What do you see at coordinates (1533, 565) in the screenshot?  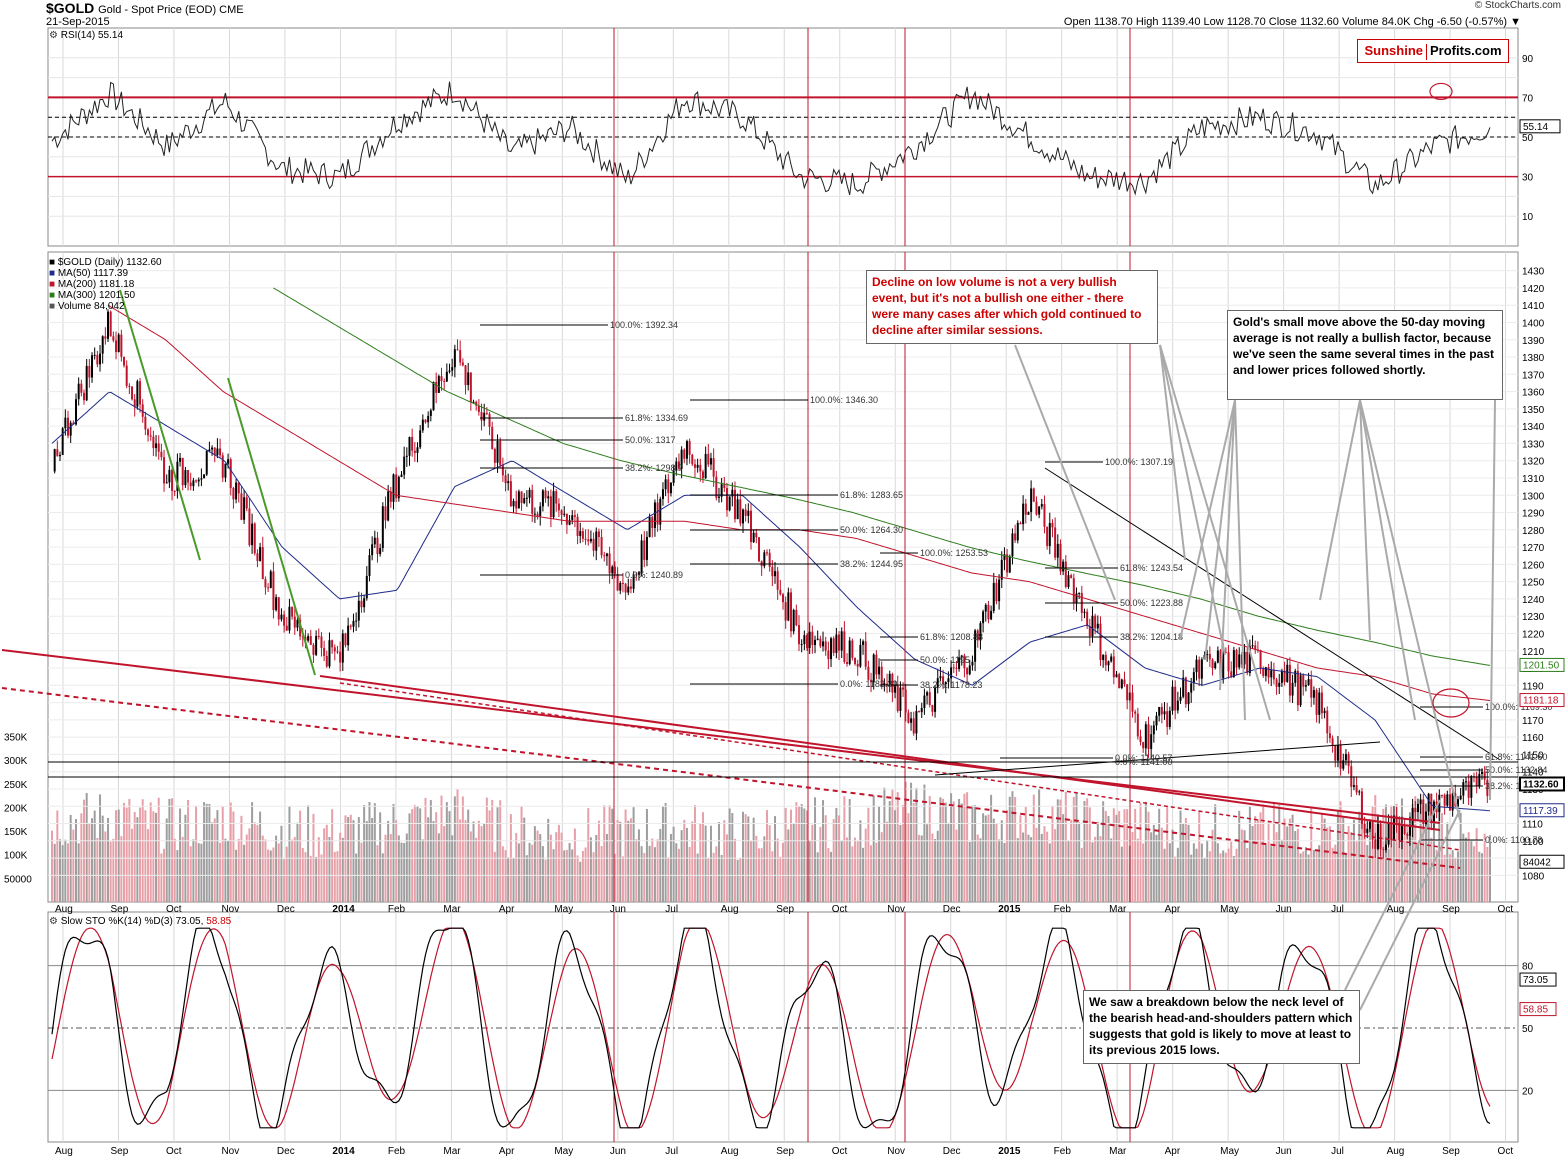 I see `price-tick-label: 1260` at bounding box center [1533, 565].